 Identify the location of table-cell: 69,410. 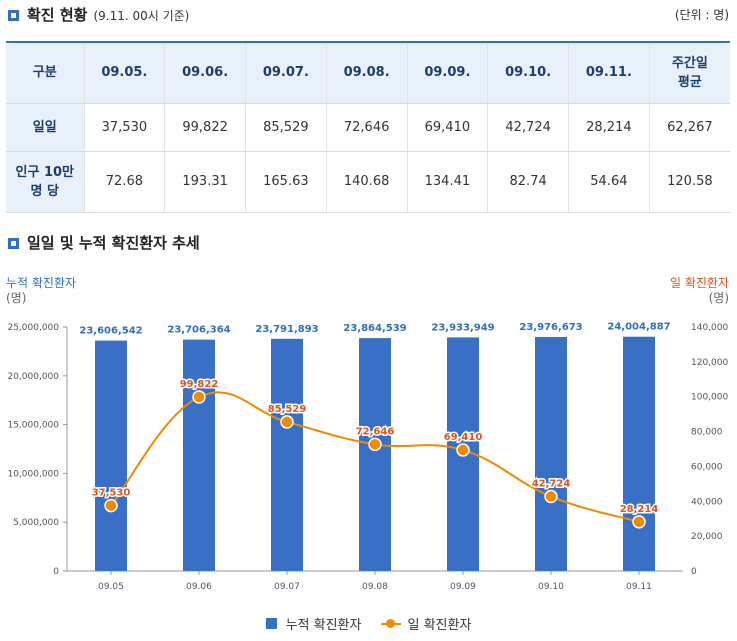
(448, 127).